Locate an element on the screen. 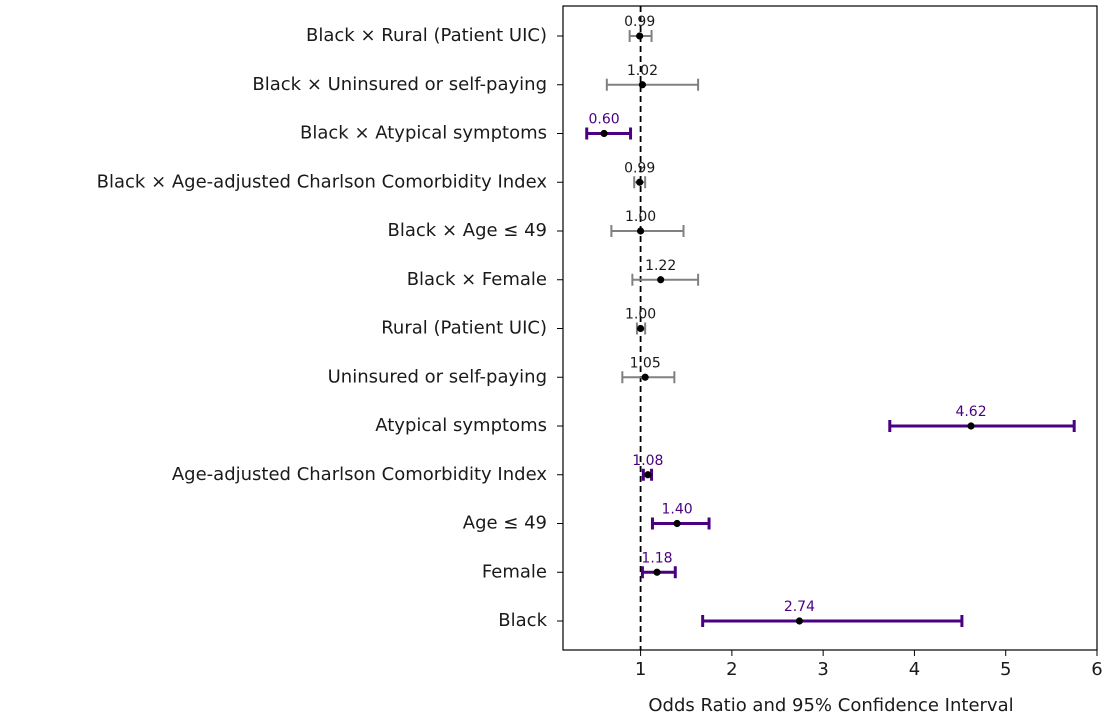  y-tick-label: Age-adjusted Charlson Comorbidity Index is located at coordinates (359, 474).